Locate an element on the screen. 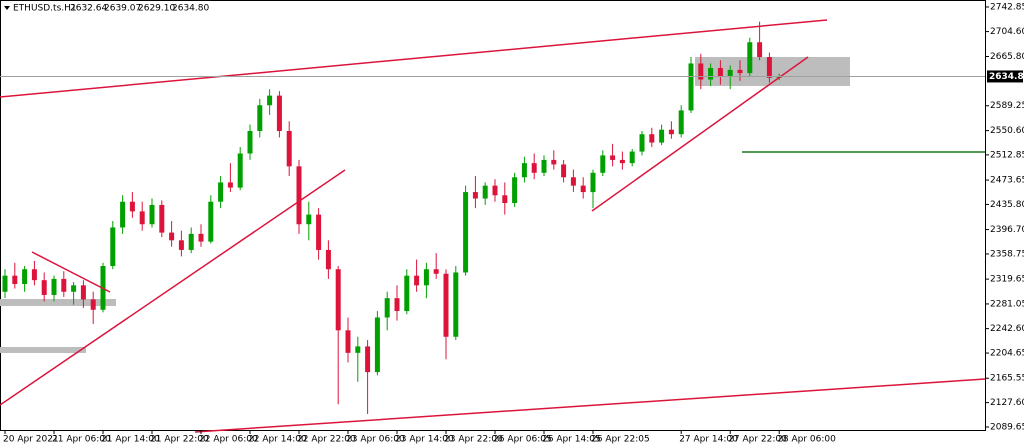 The width and height of the screenshot is (1024, 447). x-tick-label: 22 Apr 22:00 is located at coordinates (326, 440).